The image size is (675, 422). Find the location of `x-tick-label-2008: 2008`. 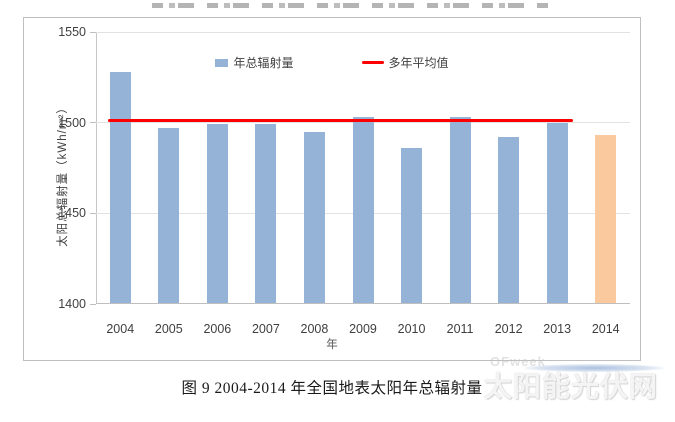

x-tick-label-2008: 2008 is located at coordinates (314, 329).